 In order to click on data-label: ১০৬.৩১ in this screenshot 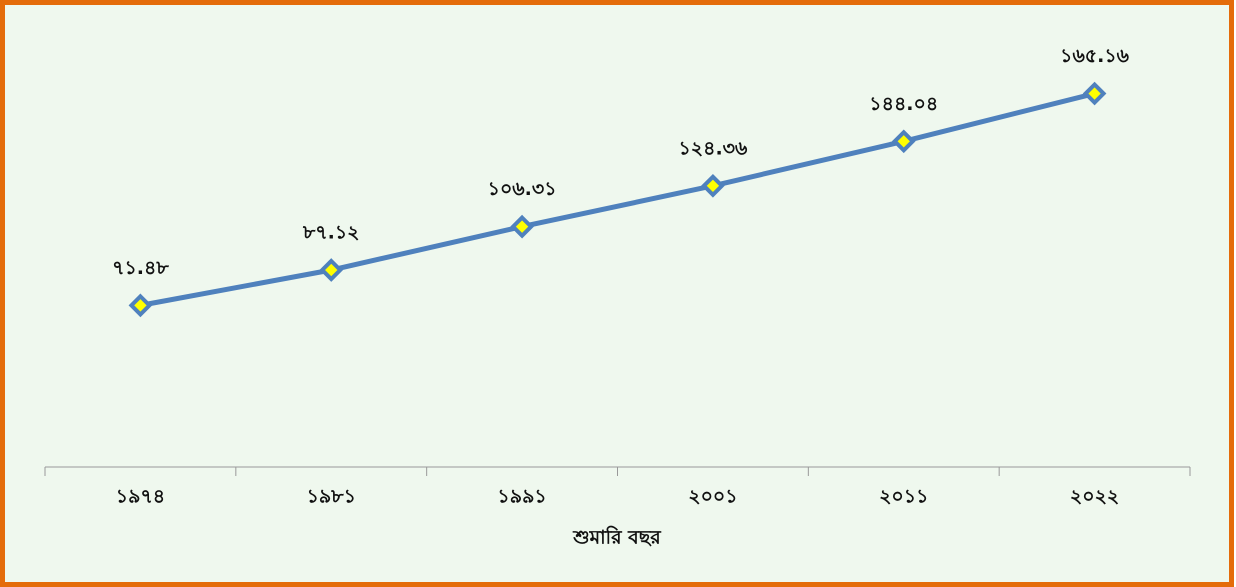, I will do `click(522, 189)`.